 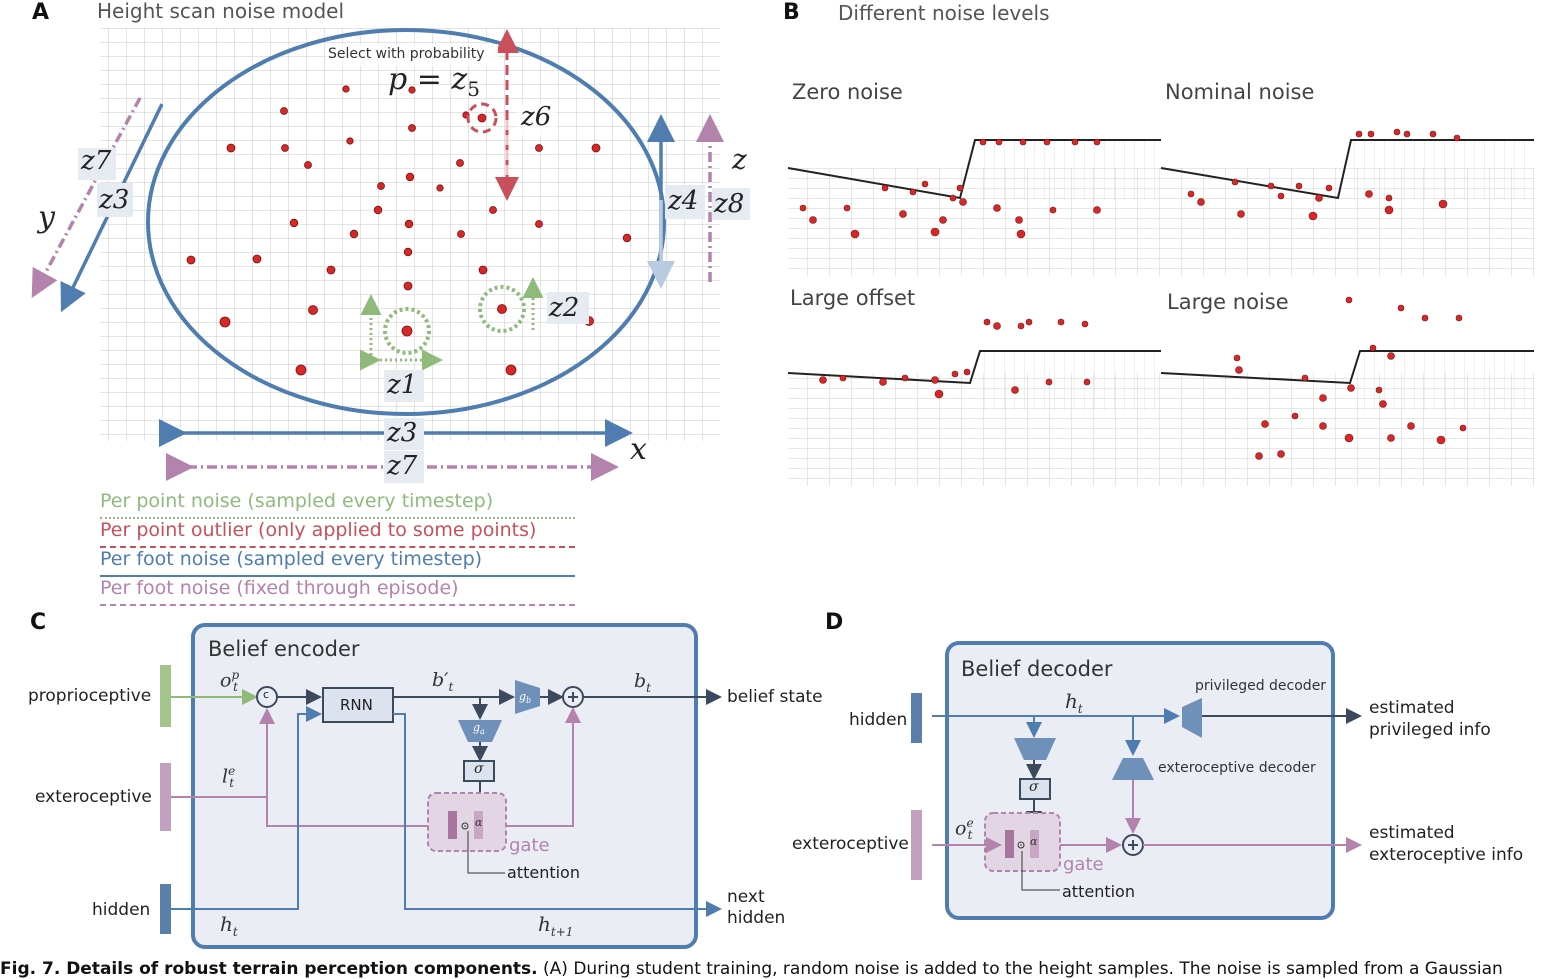 I want to click on quadrant-large-offset, so click(x=974, y=382).